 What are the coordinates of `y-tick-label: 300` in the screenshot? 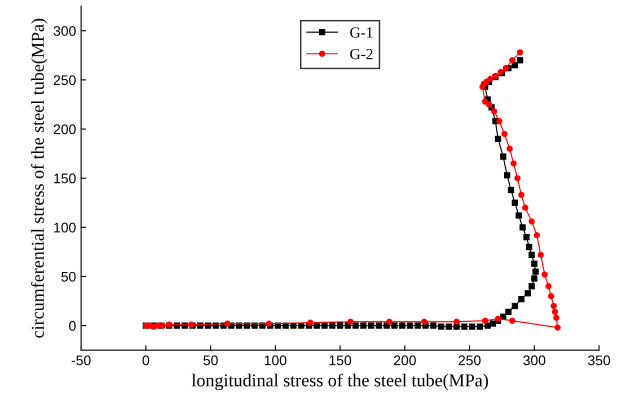 It's located at (65, 31).